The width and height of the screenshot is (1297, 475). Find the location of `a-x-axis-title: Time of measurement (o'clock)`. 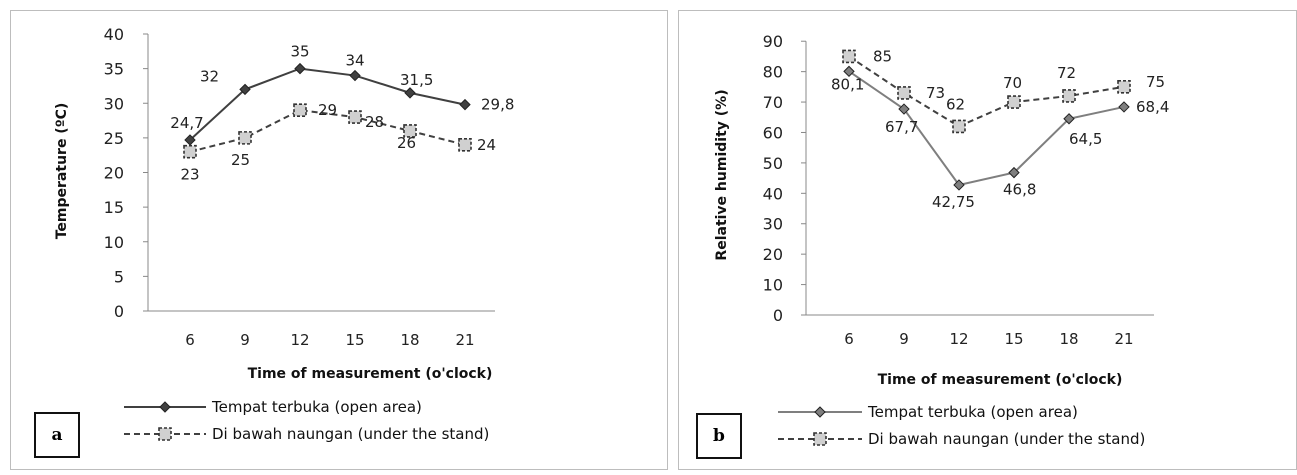

a-x-axis-title: Time of measurement (o'clock) is located at coordinates (370, 374).